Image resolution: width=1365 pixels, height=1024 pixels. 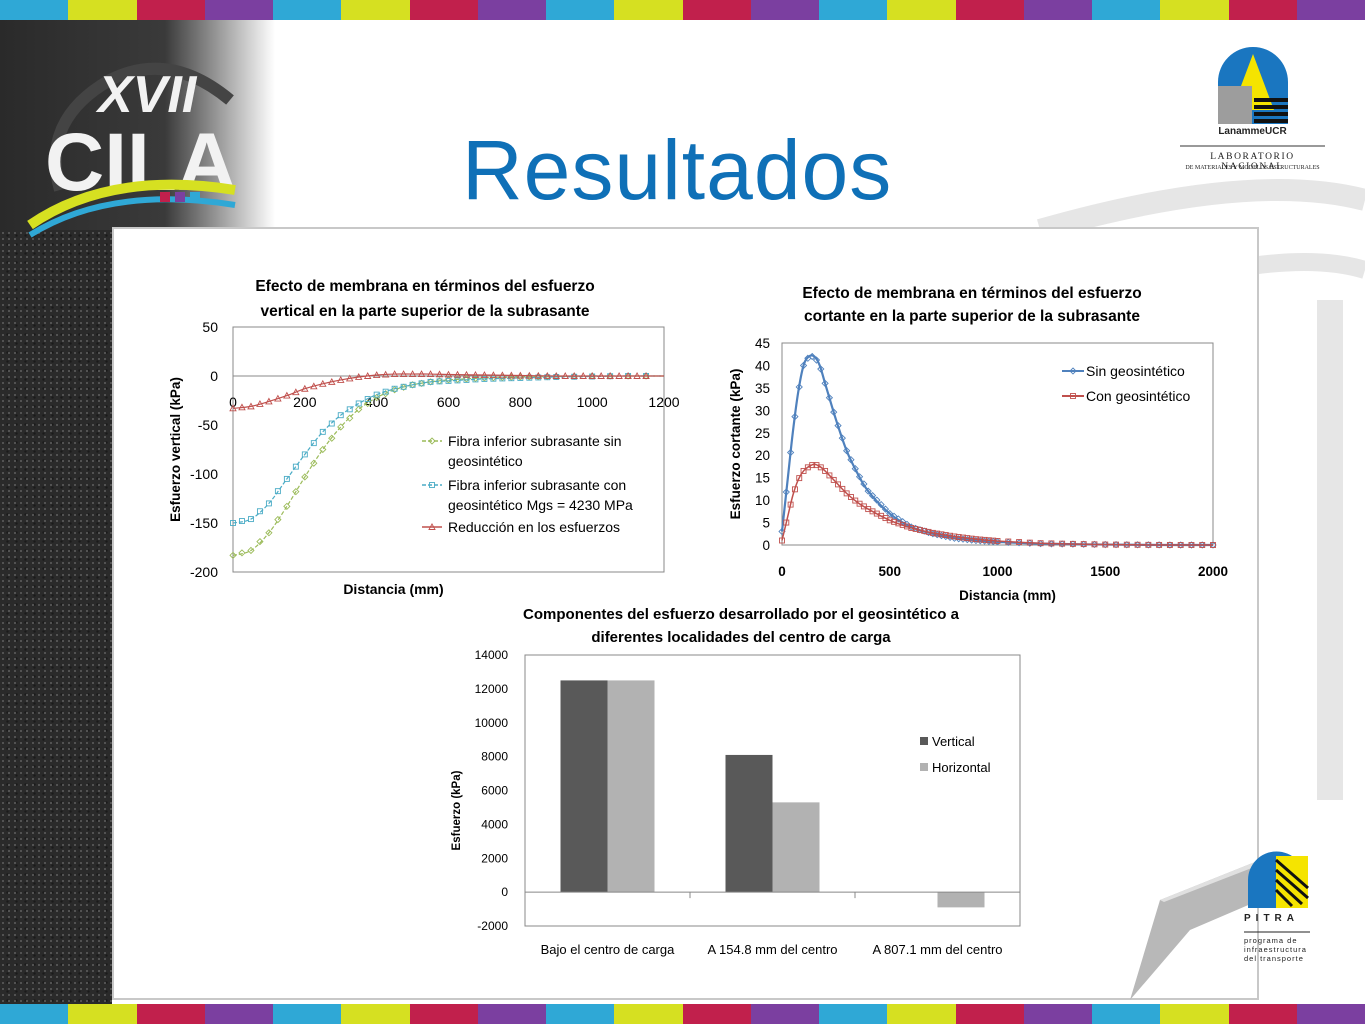 What do you see at coordinates (766, 523) in the screenshot?
I see `y-tick-label: 5` at bounding box center [766, 523].